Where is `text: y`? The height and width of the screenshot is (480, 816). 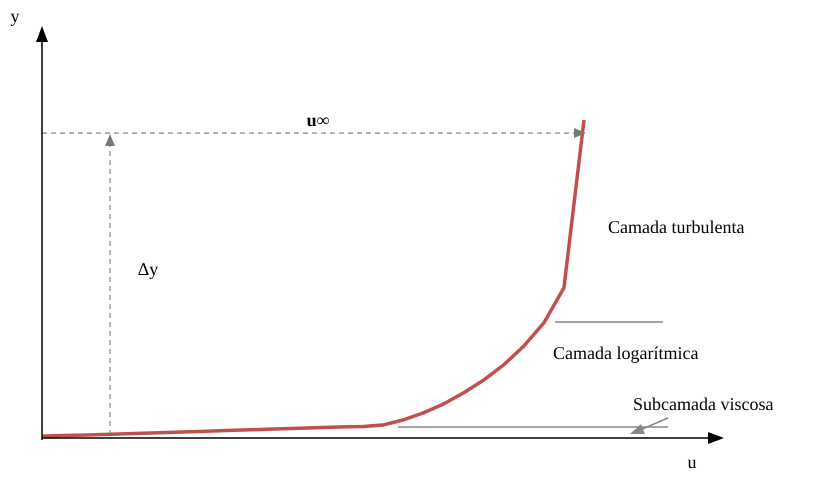 text: y is located at coordinates (15, 16).